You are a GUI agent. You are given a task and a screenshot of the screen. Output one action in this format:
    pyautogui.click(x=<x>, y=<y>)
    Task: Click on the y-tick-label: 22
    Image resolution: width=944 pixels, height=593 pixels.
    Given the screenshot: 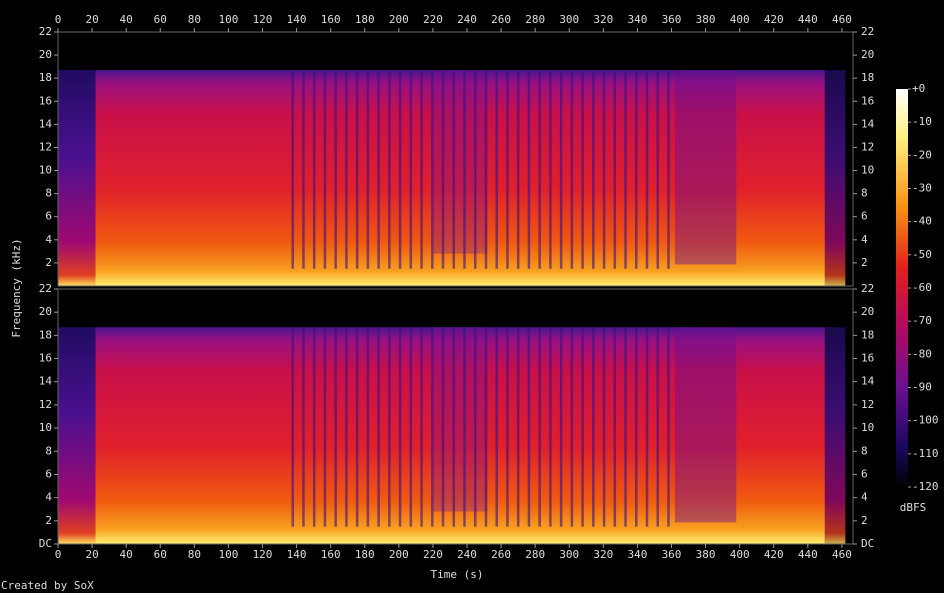 What is the action you would take?
    pyautogui.click(x=45, y=288)
    